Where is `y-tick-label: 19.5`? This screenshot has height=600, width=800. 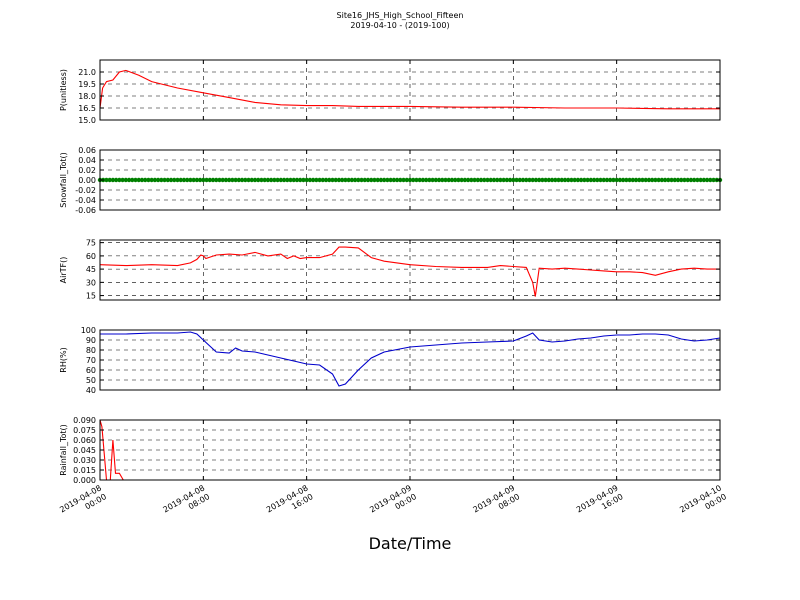 y-tick-label: 19.5 is located at coordinates (87, 84).